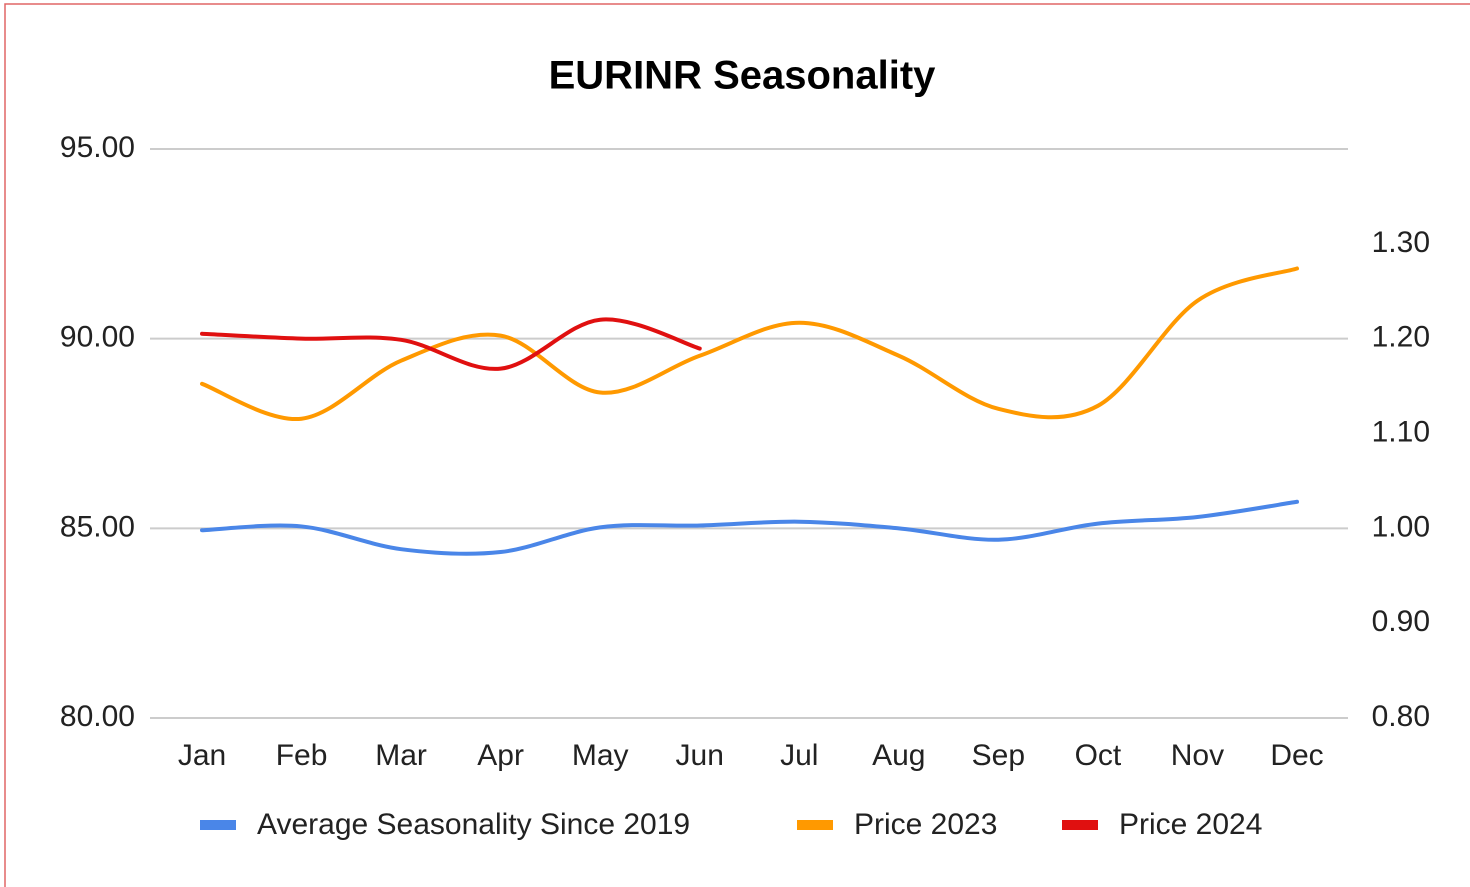 This screenshot has height=887, width=1470. What do you see at coordinates (97, 337) in the screenshot?
I see `y-tick-label: 90.00` at bounding box center [97, 337].